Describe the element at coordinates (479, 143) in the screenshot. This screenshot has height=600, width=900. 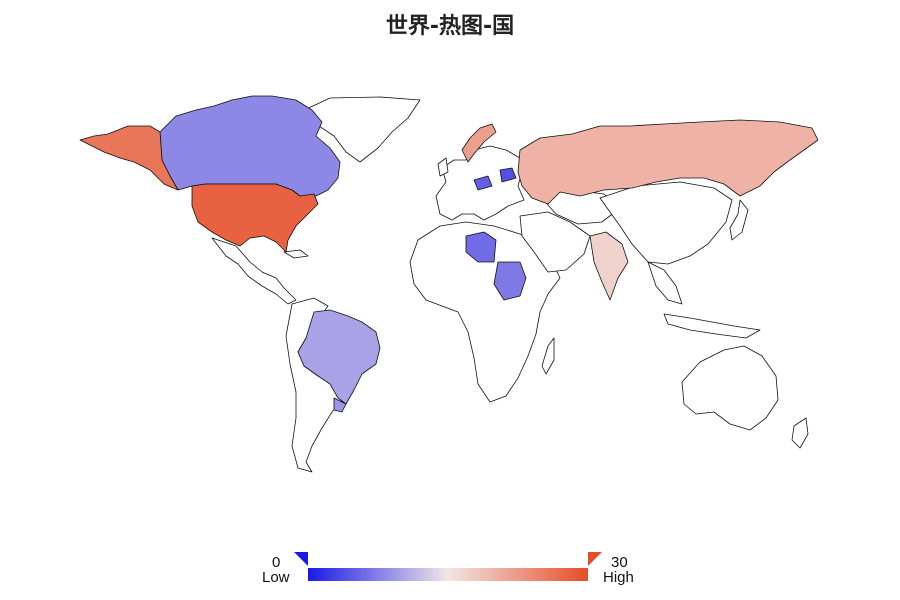
I see `region-norway` at that location.